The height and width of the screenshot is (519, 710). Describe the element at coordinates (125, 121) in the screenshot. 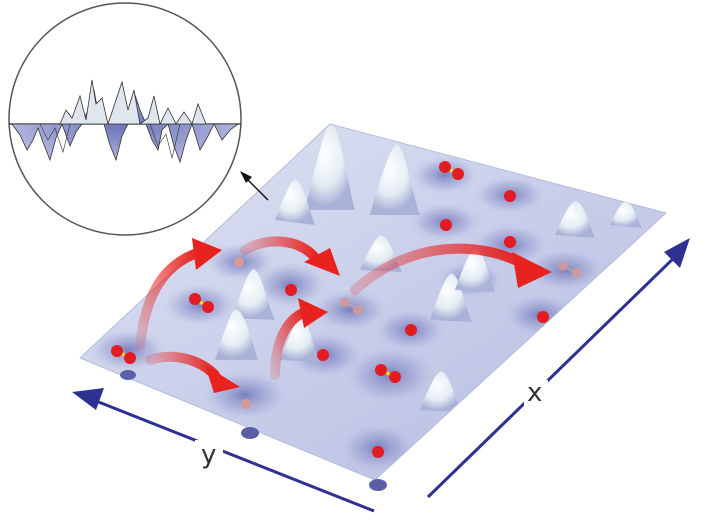

I see `inset-profile` at that location.